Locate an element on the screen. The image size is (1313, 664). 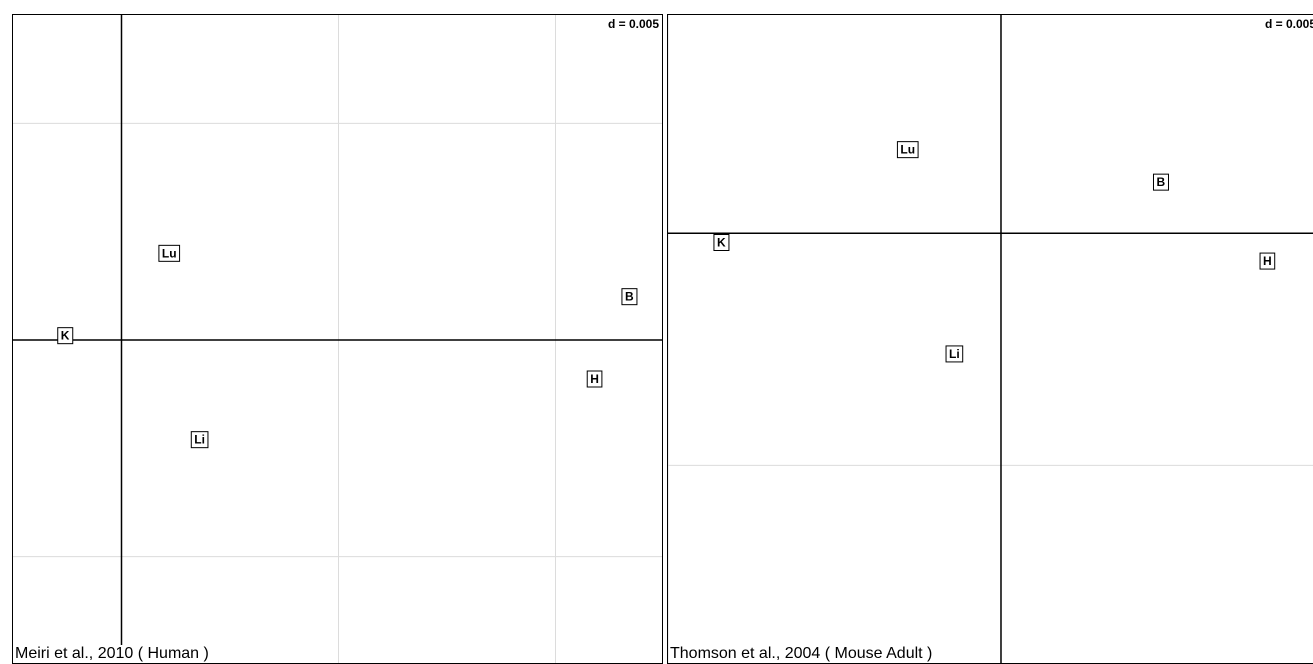
panel-caption: Thomson et al., 2004 ( Mouse Adult ) is located at coordinates (802, 654).